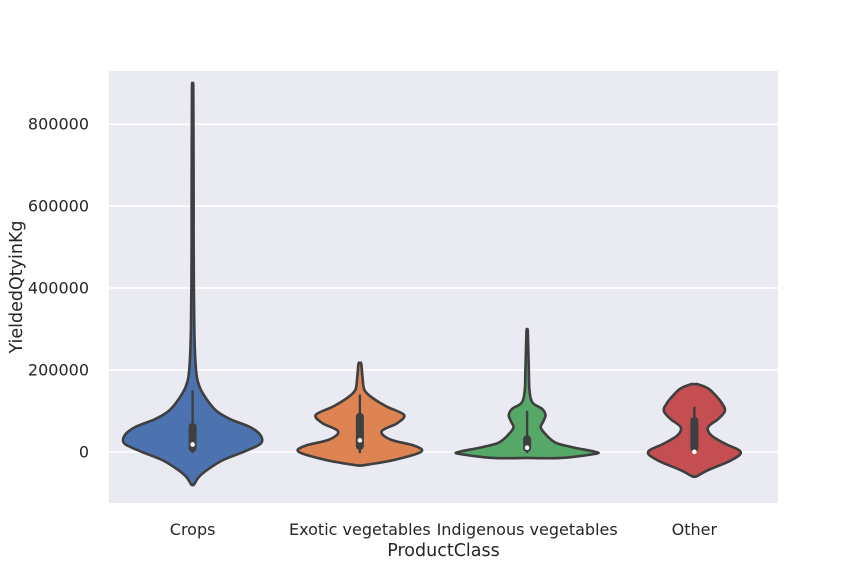 The width and height of the screenshot is (864, 576). I want to click on violin-other, so click(694, 430).